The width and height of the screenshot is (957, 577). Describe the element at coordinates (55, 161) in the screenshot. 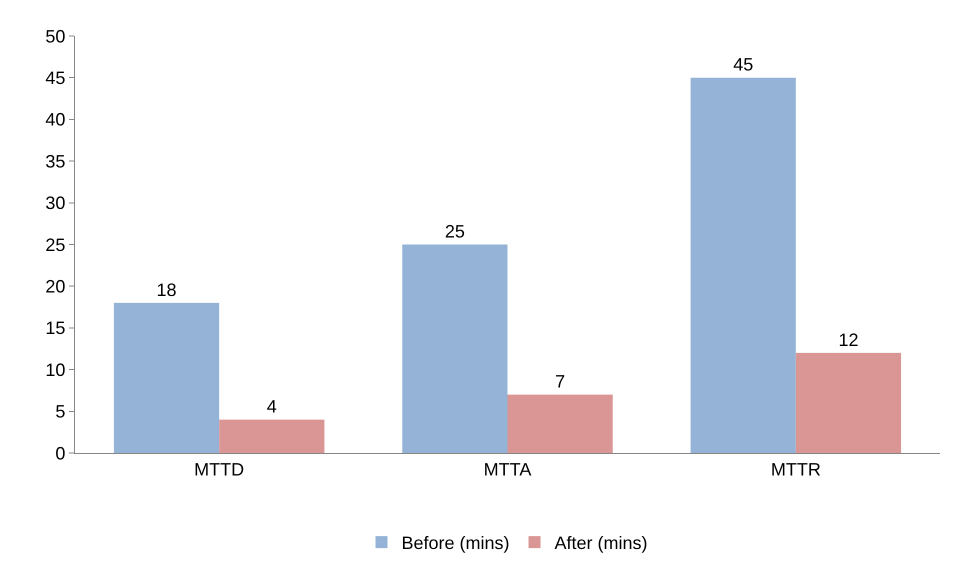

I see `y-tick-label: 35` at that location.